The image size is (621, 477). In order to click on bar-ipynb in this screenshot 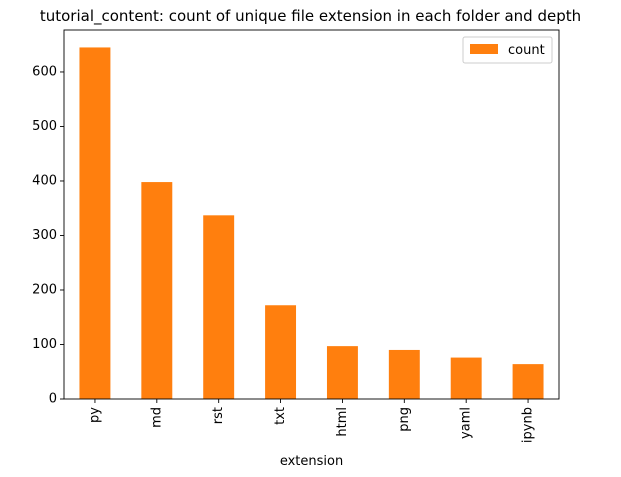, I will do `click(528, 381)`.